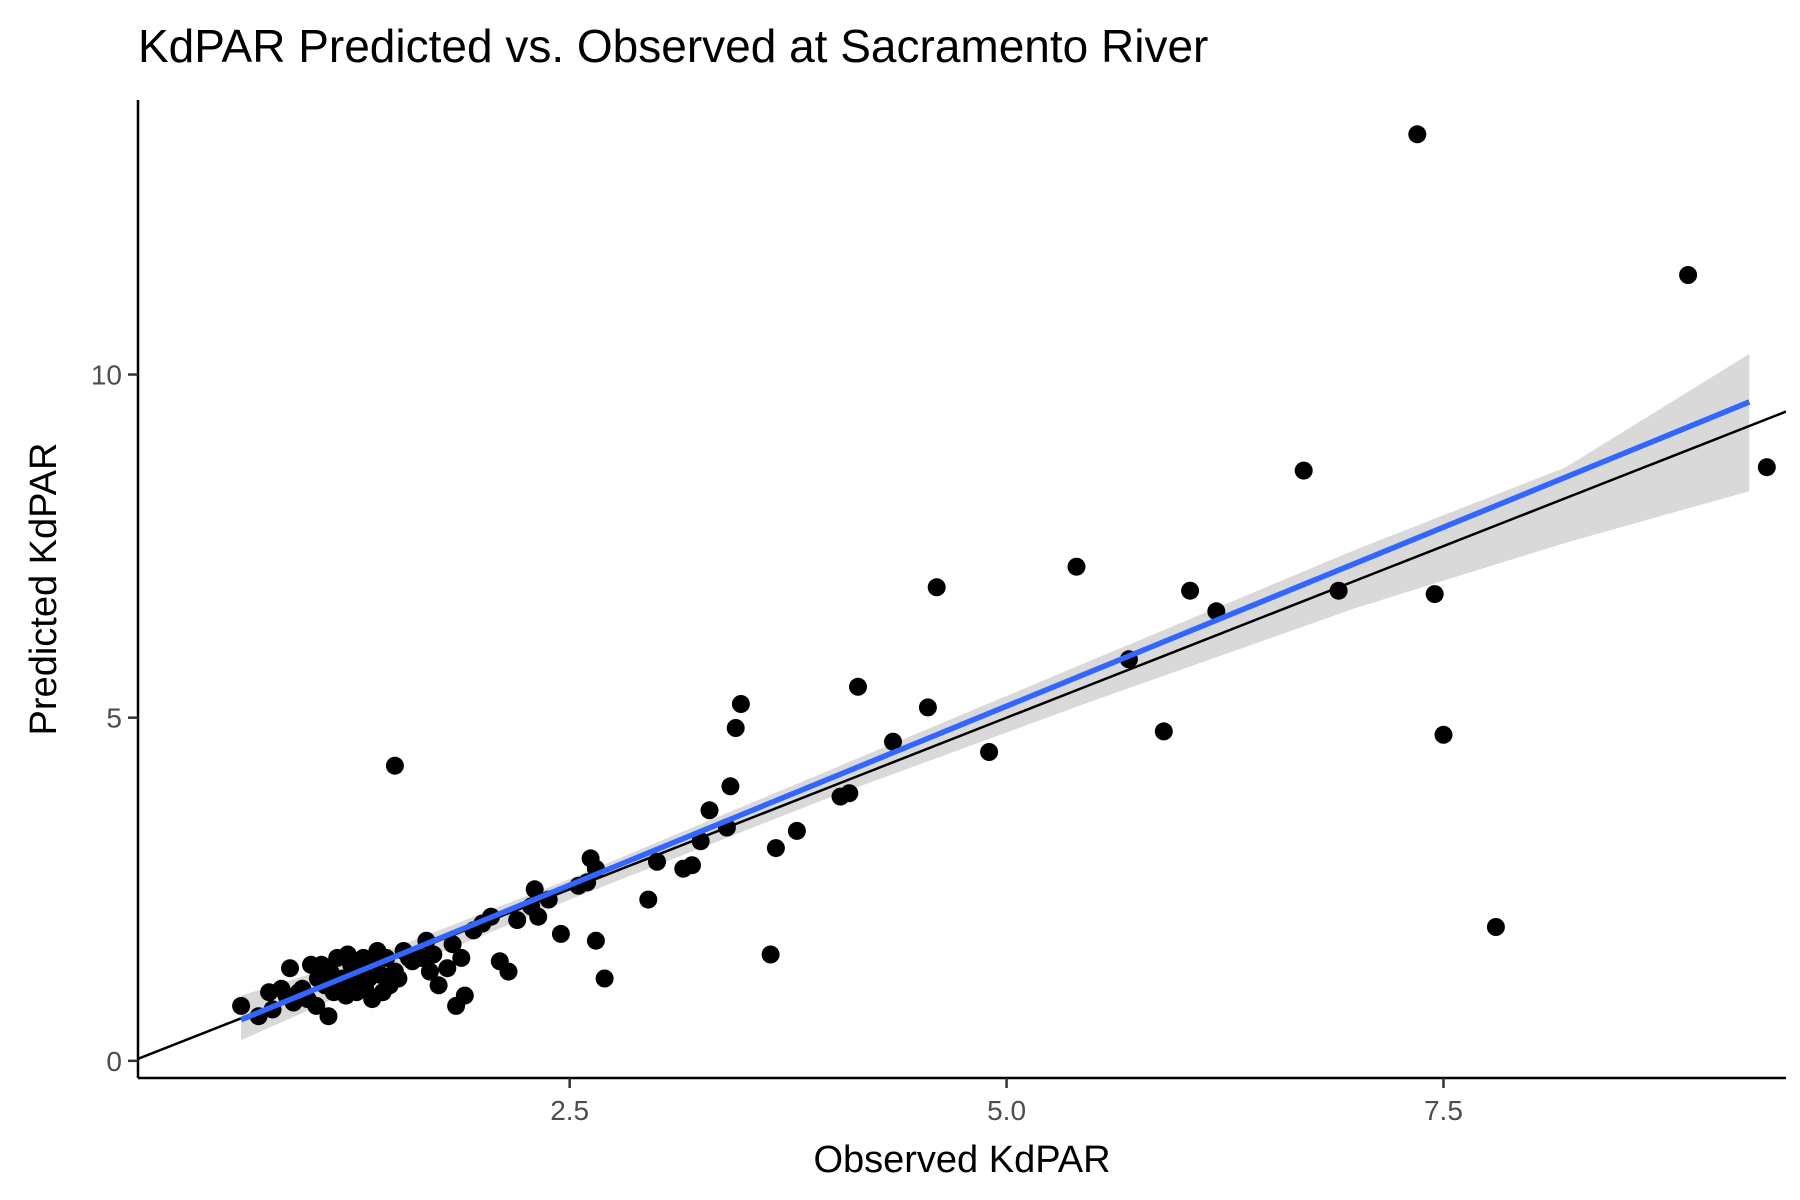 This screenshot has width=1800, height=1200. What do you see at coordinates (569, 1110) in the screenshot?
I see `x-tick-label: 2.5` at bounding box center [569, 1110].